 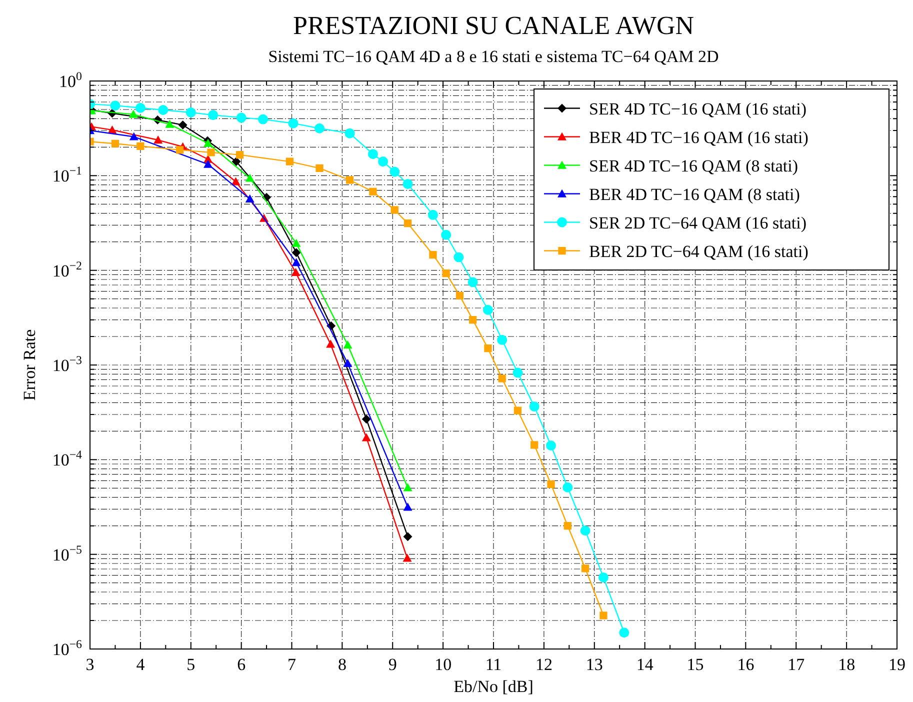 I want to click on x-tick-label: 8, so click(x=342, y=664).